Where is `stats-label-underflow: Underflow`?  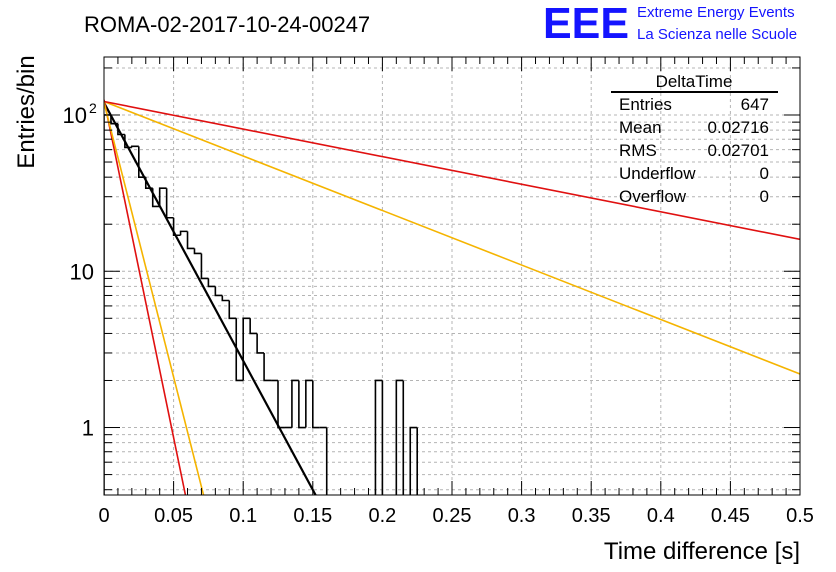 stats-label-underflow: Underflow is located at coordinates (657, 173).